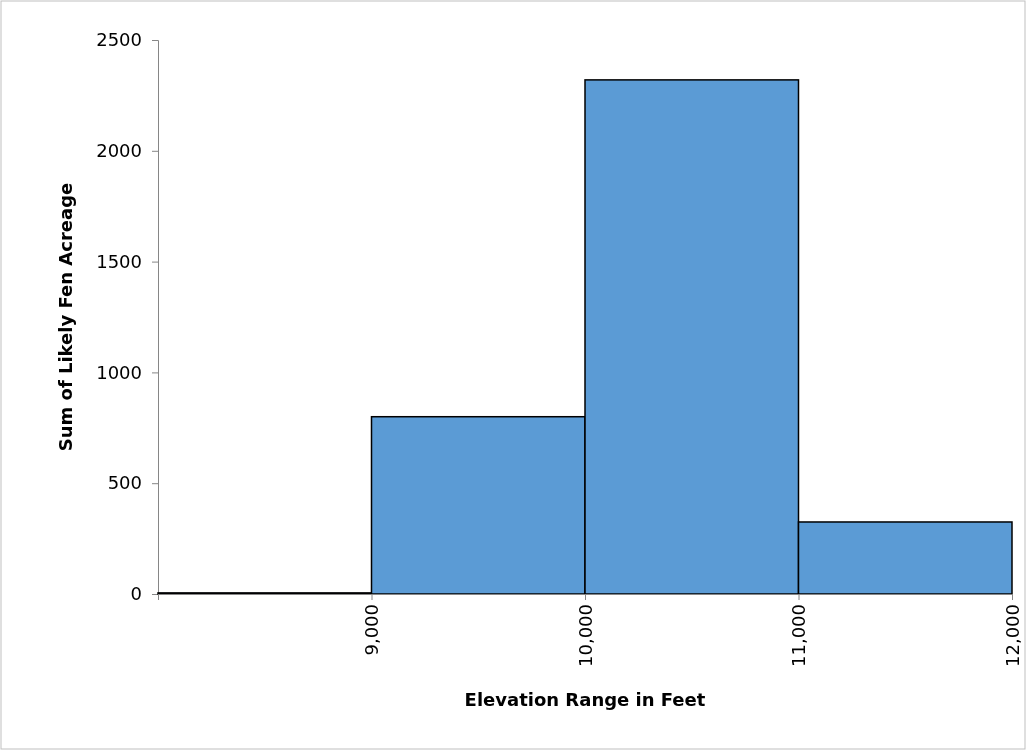  I want to click on x-tick-label: 9,000, so click(372, 630).